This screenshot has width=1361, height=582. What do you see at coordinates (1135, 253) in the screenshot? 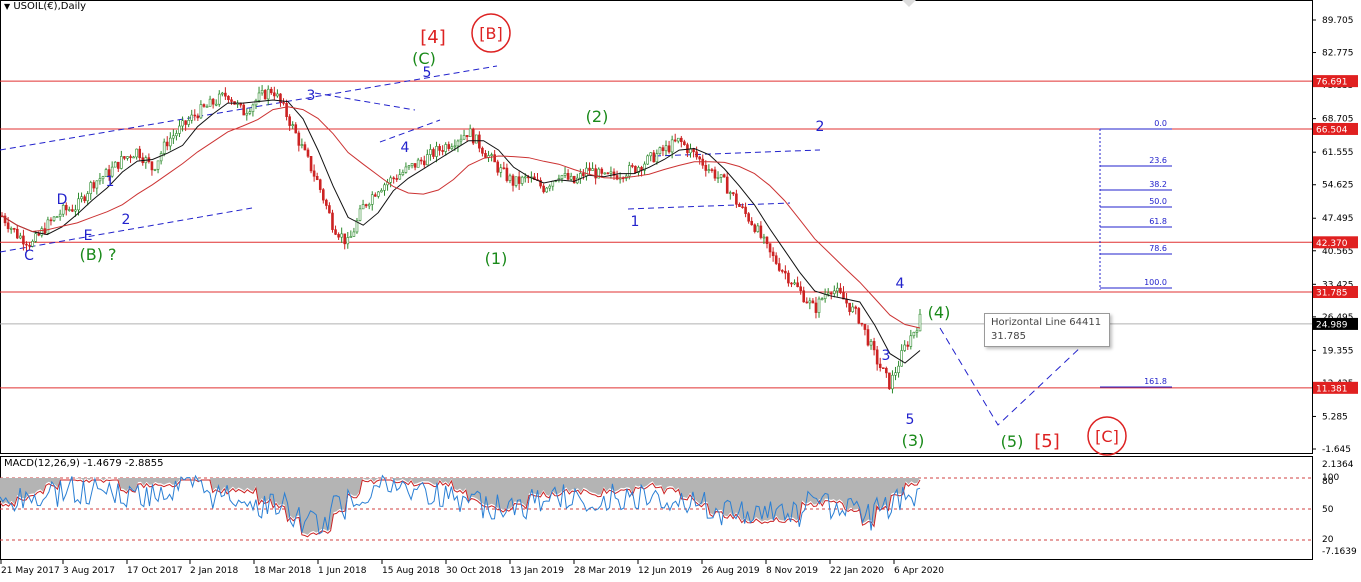
I see `fibonacci-retracement: 0.0 23.6 38.2 50.0 61.8 78.6 100.0 161.8` at bounding box center [1135, 253].